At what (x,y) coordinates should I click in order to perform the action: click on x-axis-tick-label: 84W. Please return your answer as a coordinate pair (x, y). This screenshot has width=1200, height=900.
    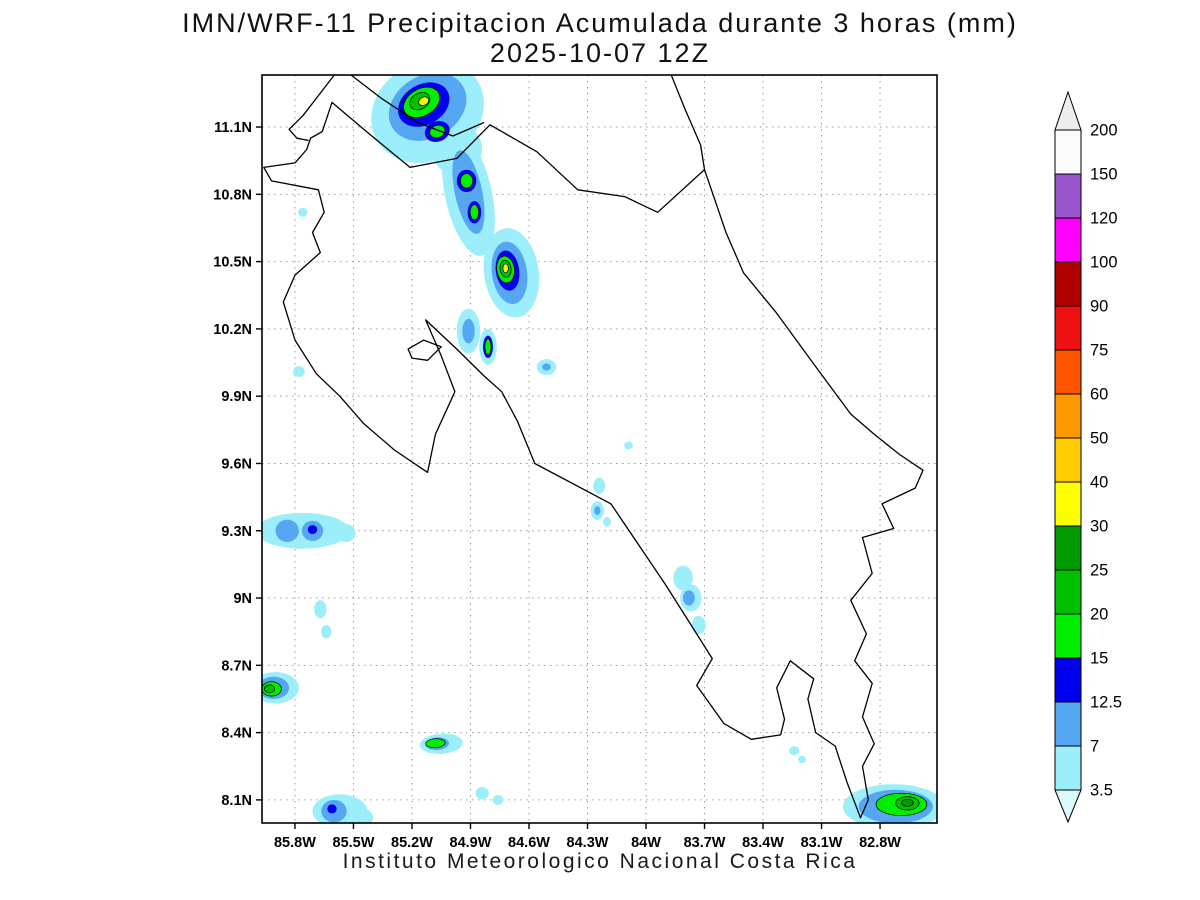
    Looking at the image, I should click on (646, 843).